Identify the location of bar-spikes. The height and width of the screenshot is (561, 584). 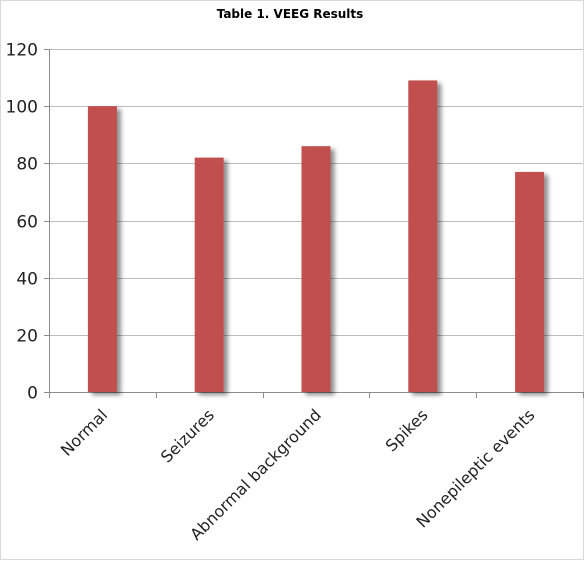
(423, 236).